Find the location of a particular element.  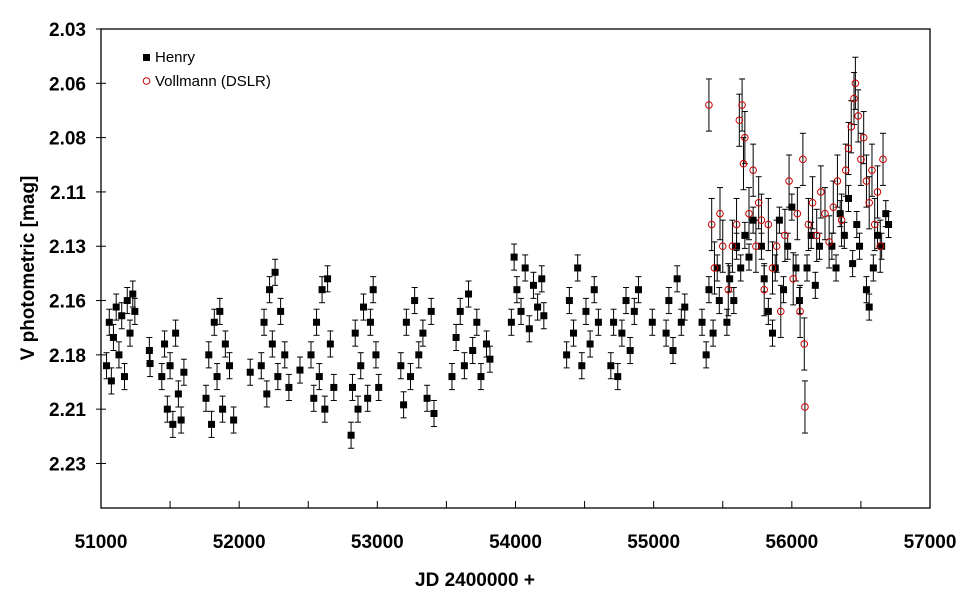

x-tick-label: 54000 is located at coordinates (515, 542).